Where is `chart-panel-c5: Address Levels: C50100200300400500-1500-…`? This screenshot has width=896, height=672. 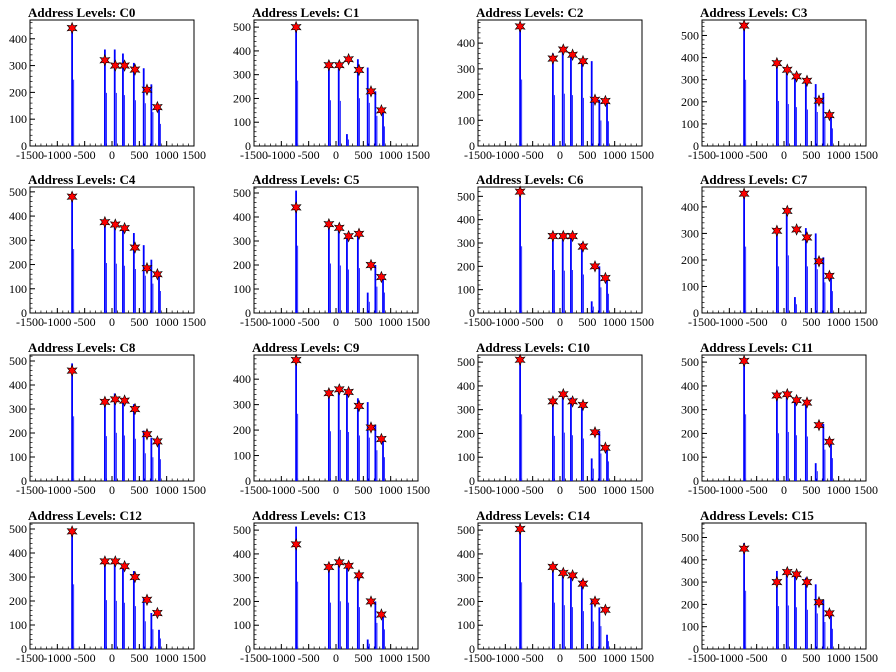 chart-panel-c5: Address Levels: C50100200300400500-1500-… is located at coordinates (331, 250).